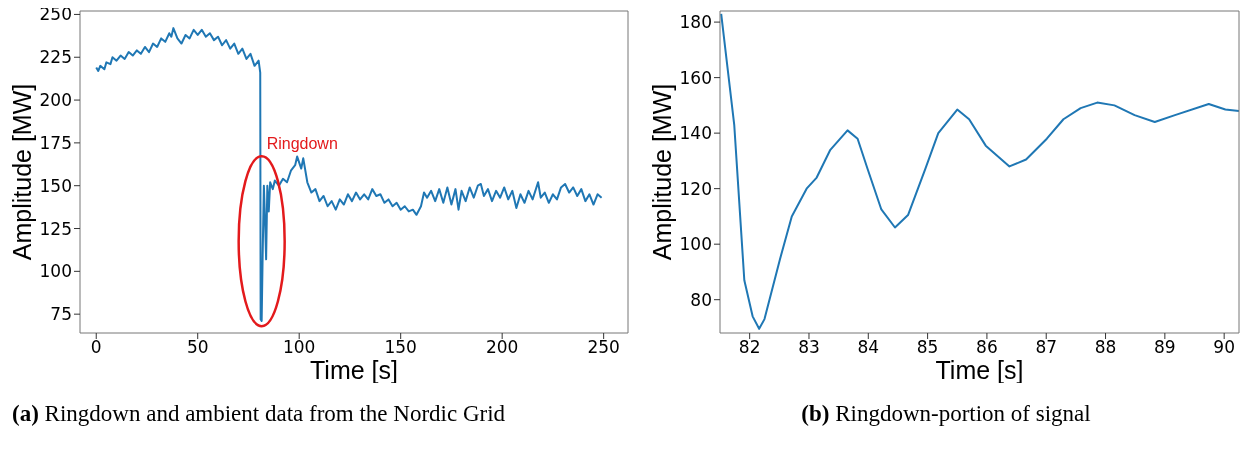 The width and height of the screenshot is (1246, 459). What do you see at coordinates (749, 347) in the screenshot?
I see `x-tick-label: 82` at bounding box center [749, 347].